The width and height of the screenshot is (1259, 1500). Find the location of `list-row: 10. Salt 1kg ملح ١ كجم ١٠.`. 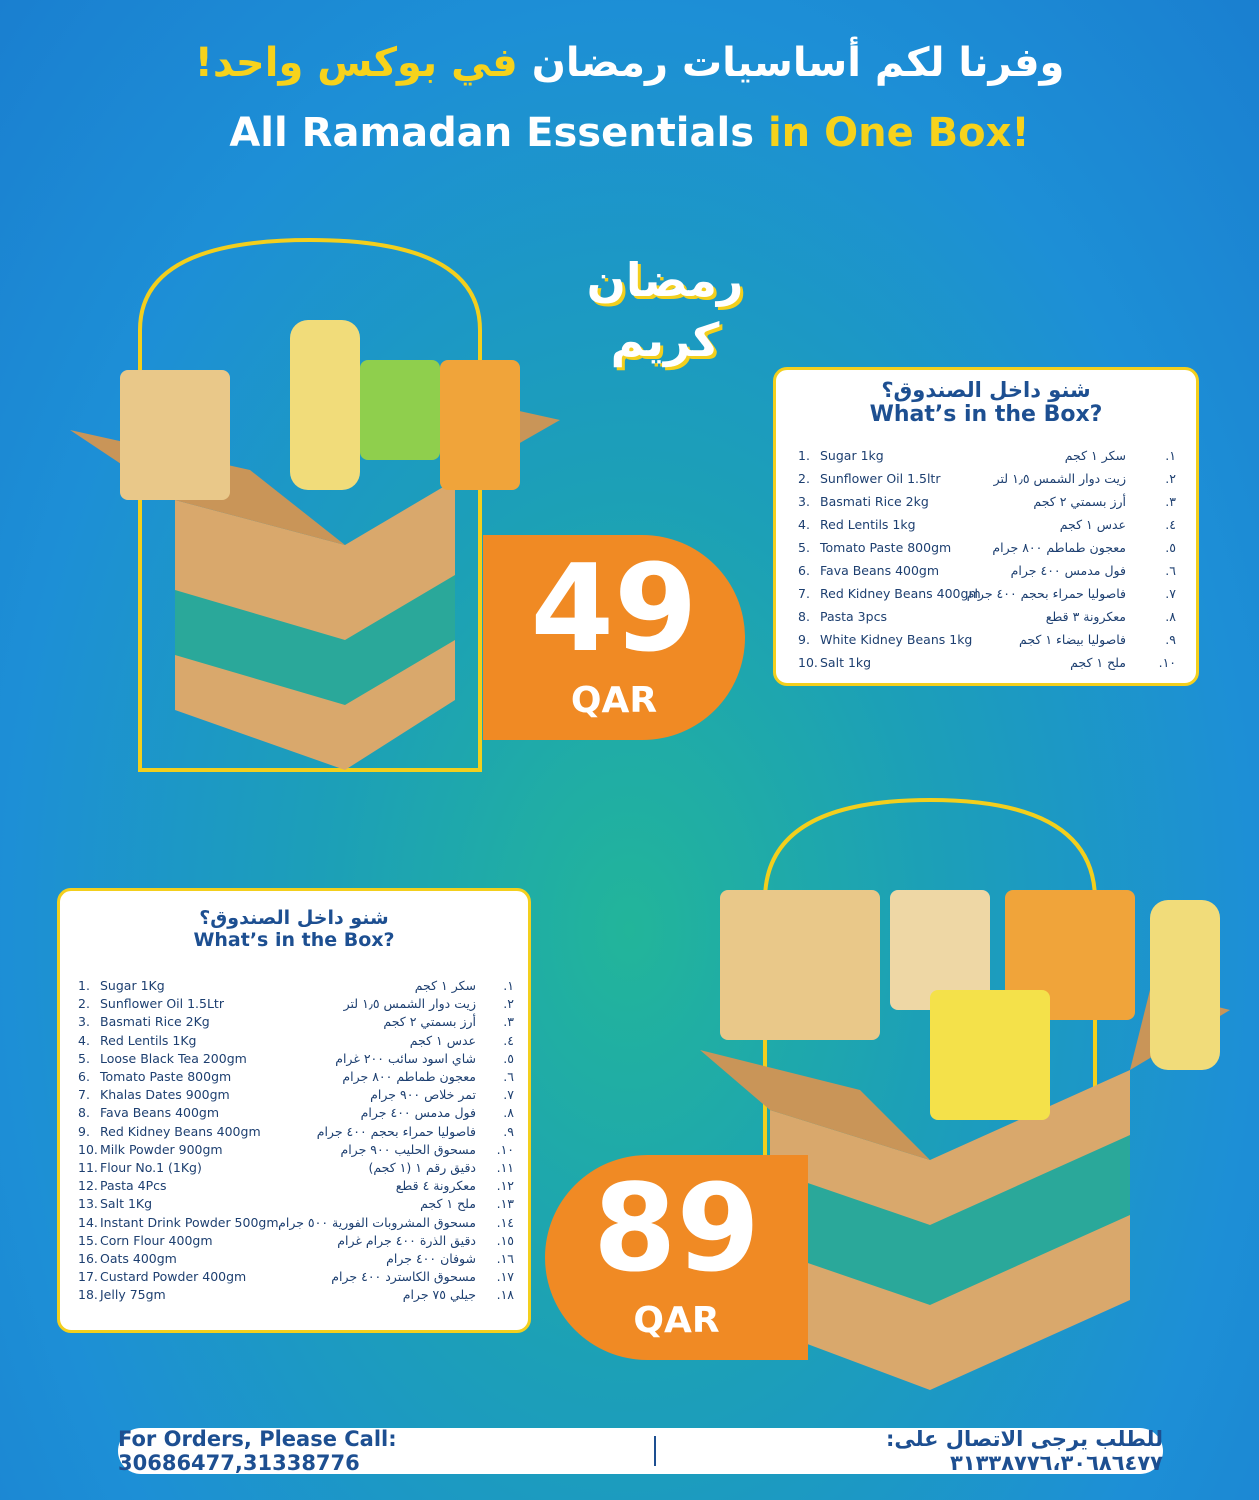

list-row: 10. Salt 1kg ملح ١ كجم ١٠. is located at coordinates (986, 664).